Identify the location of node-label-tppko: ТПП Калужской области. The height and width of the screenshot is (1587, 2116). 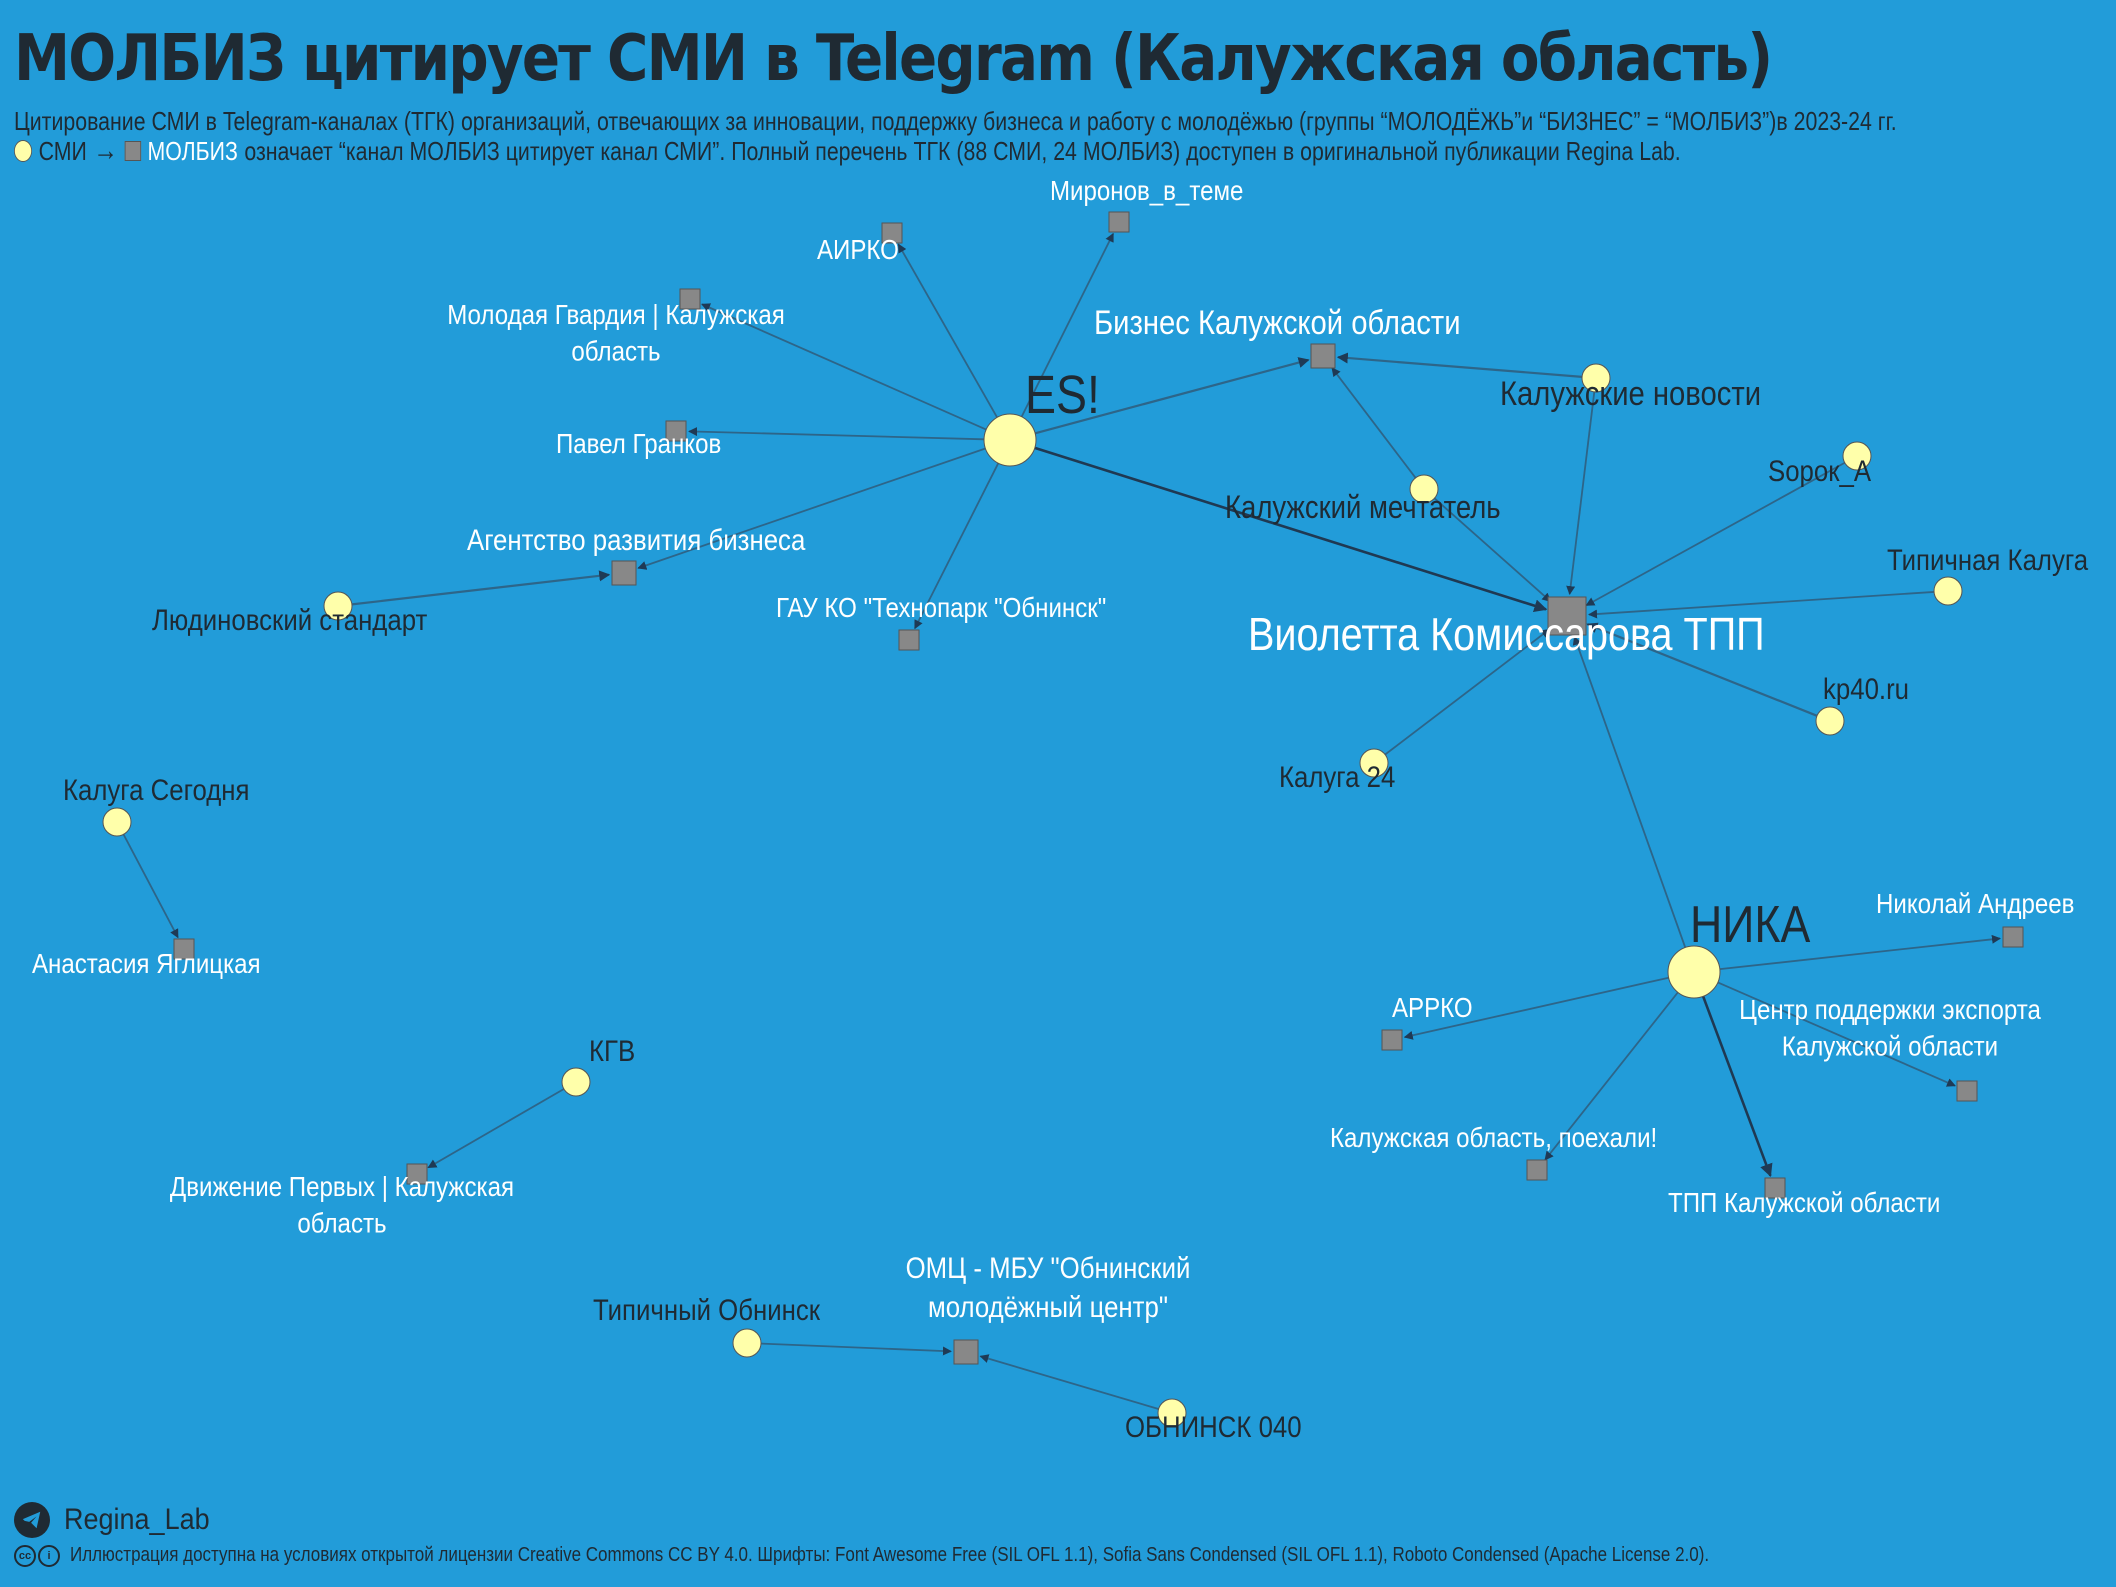
(1804, 1202).